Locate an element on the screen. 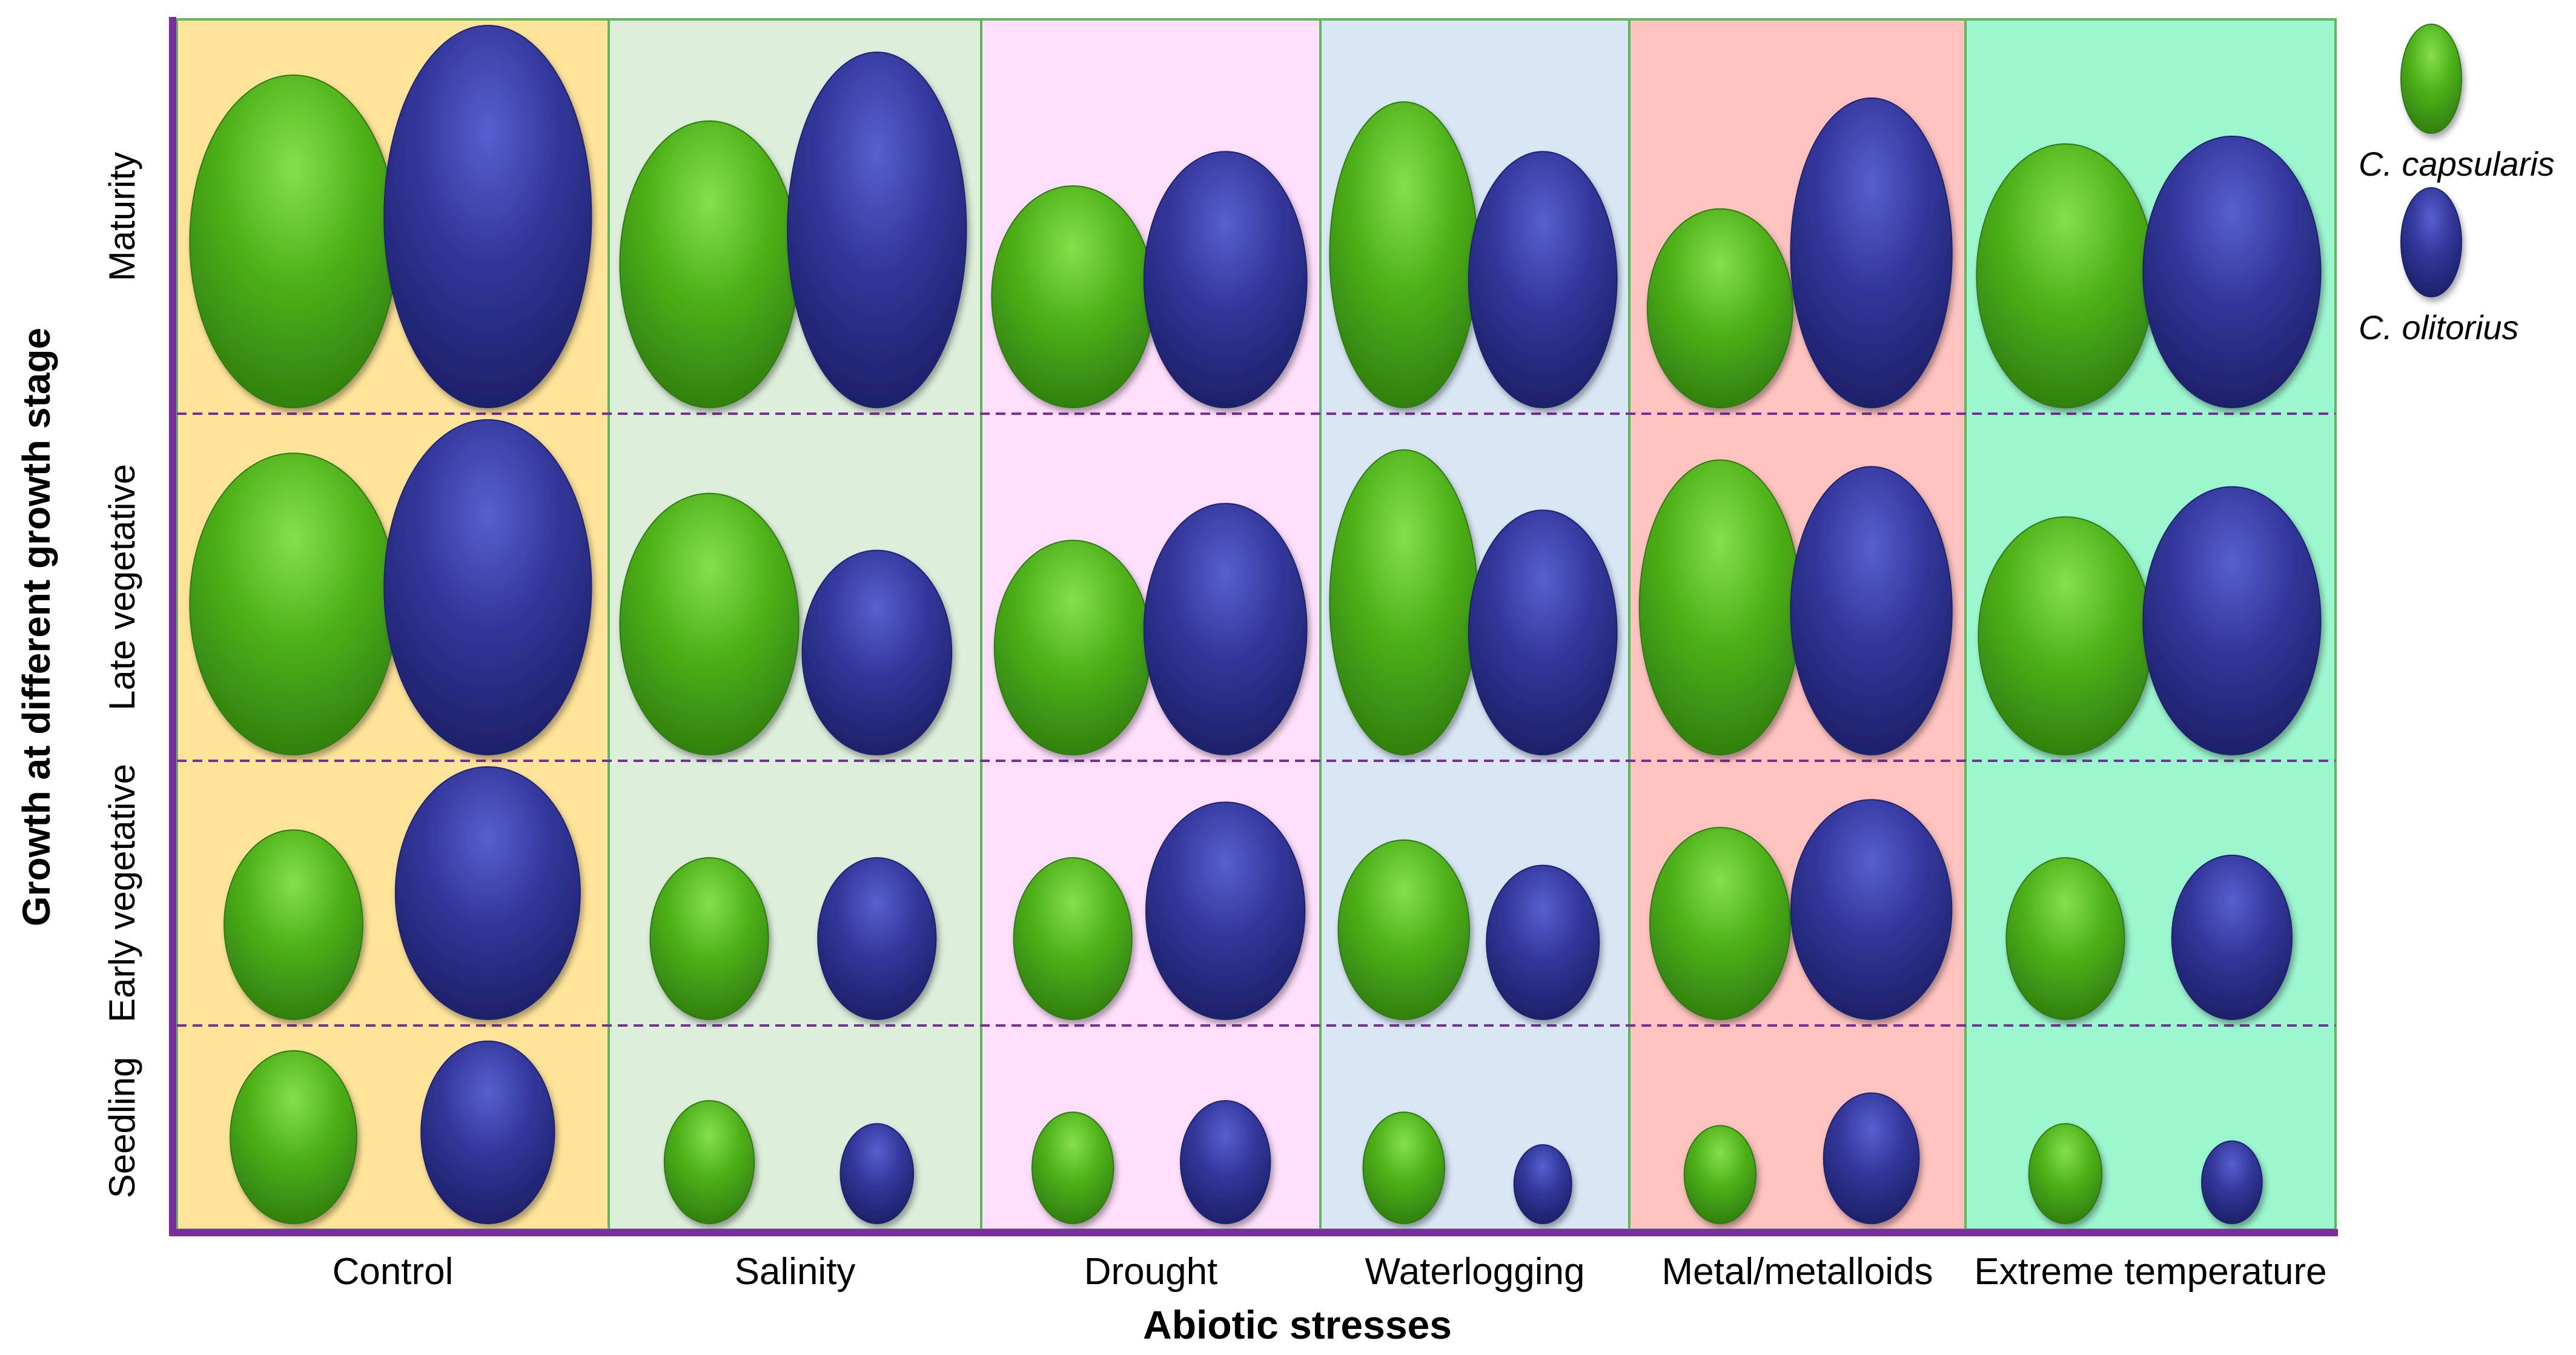 The height and width of the screenshot is (1355, 2576). legend: C. capsularis C. olitorius is located at coordinates (2457, 185).